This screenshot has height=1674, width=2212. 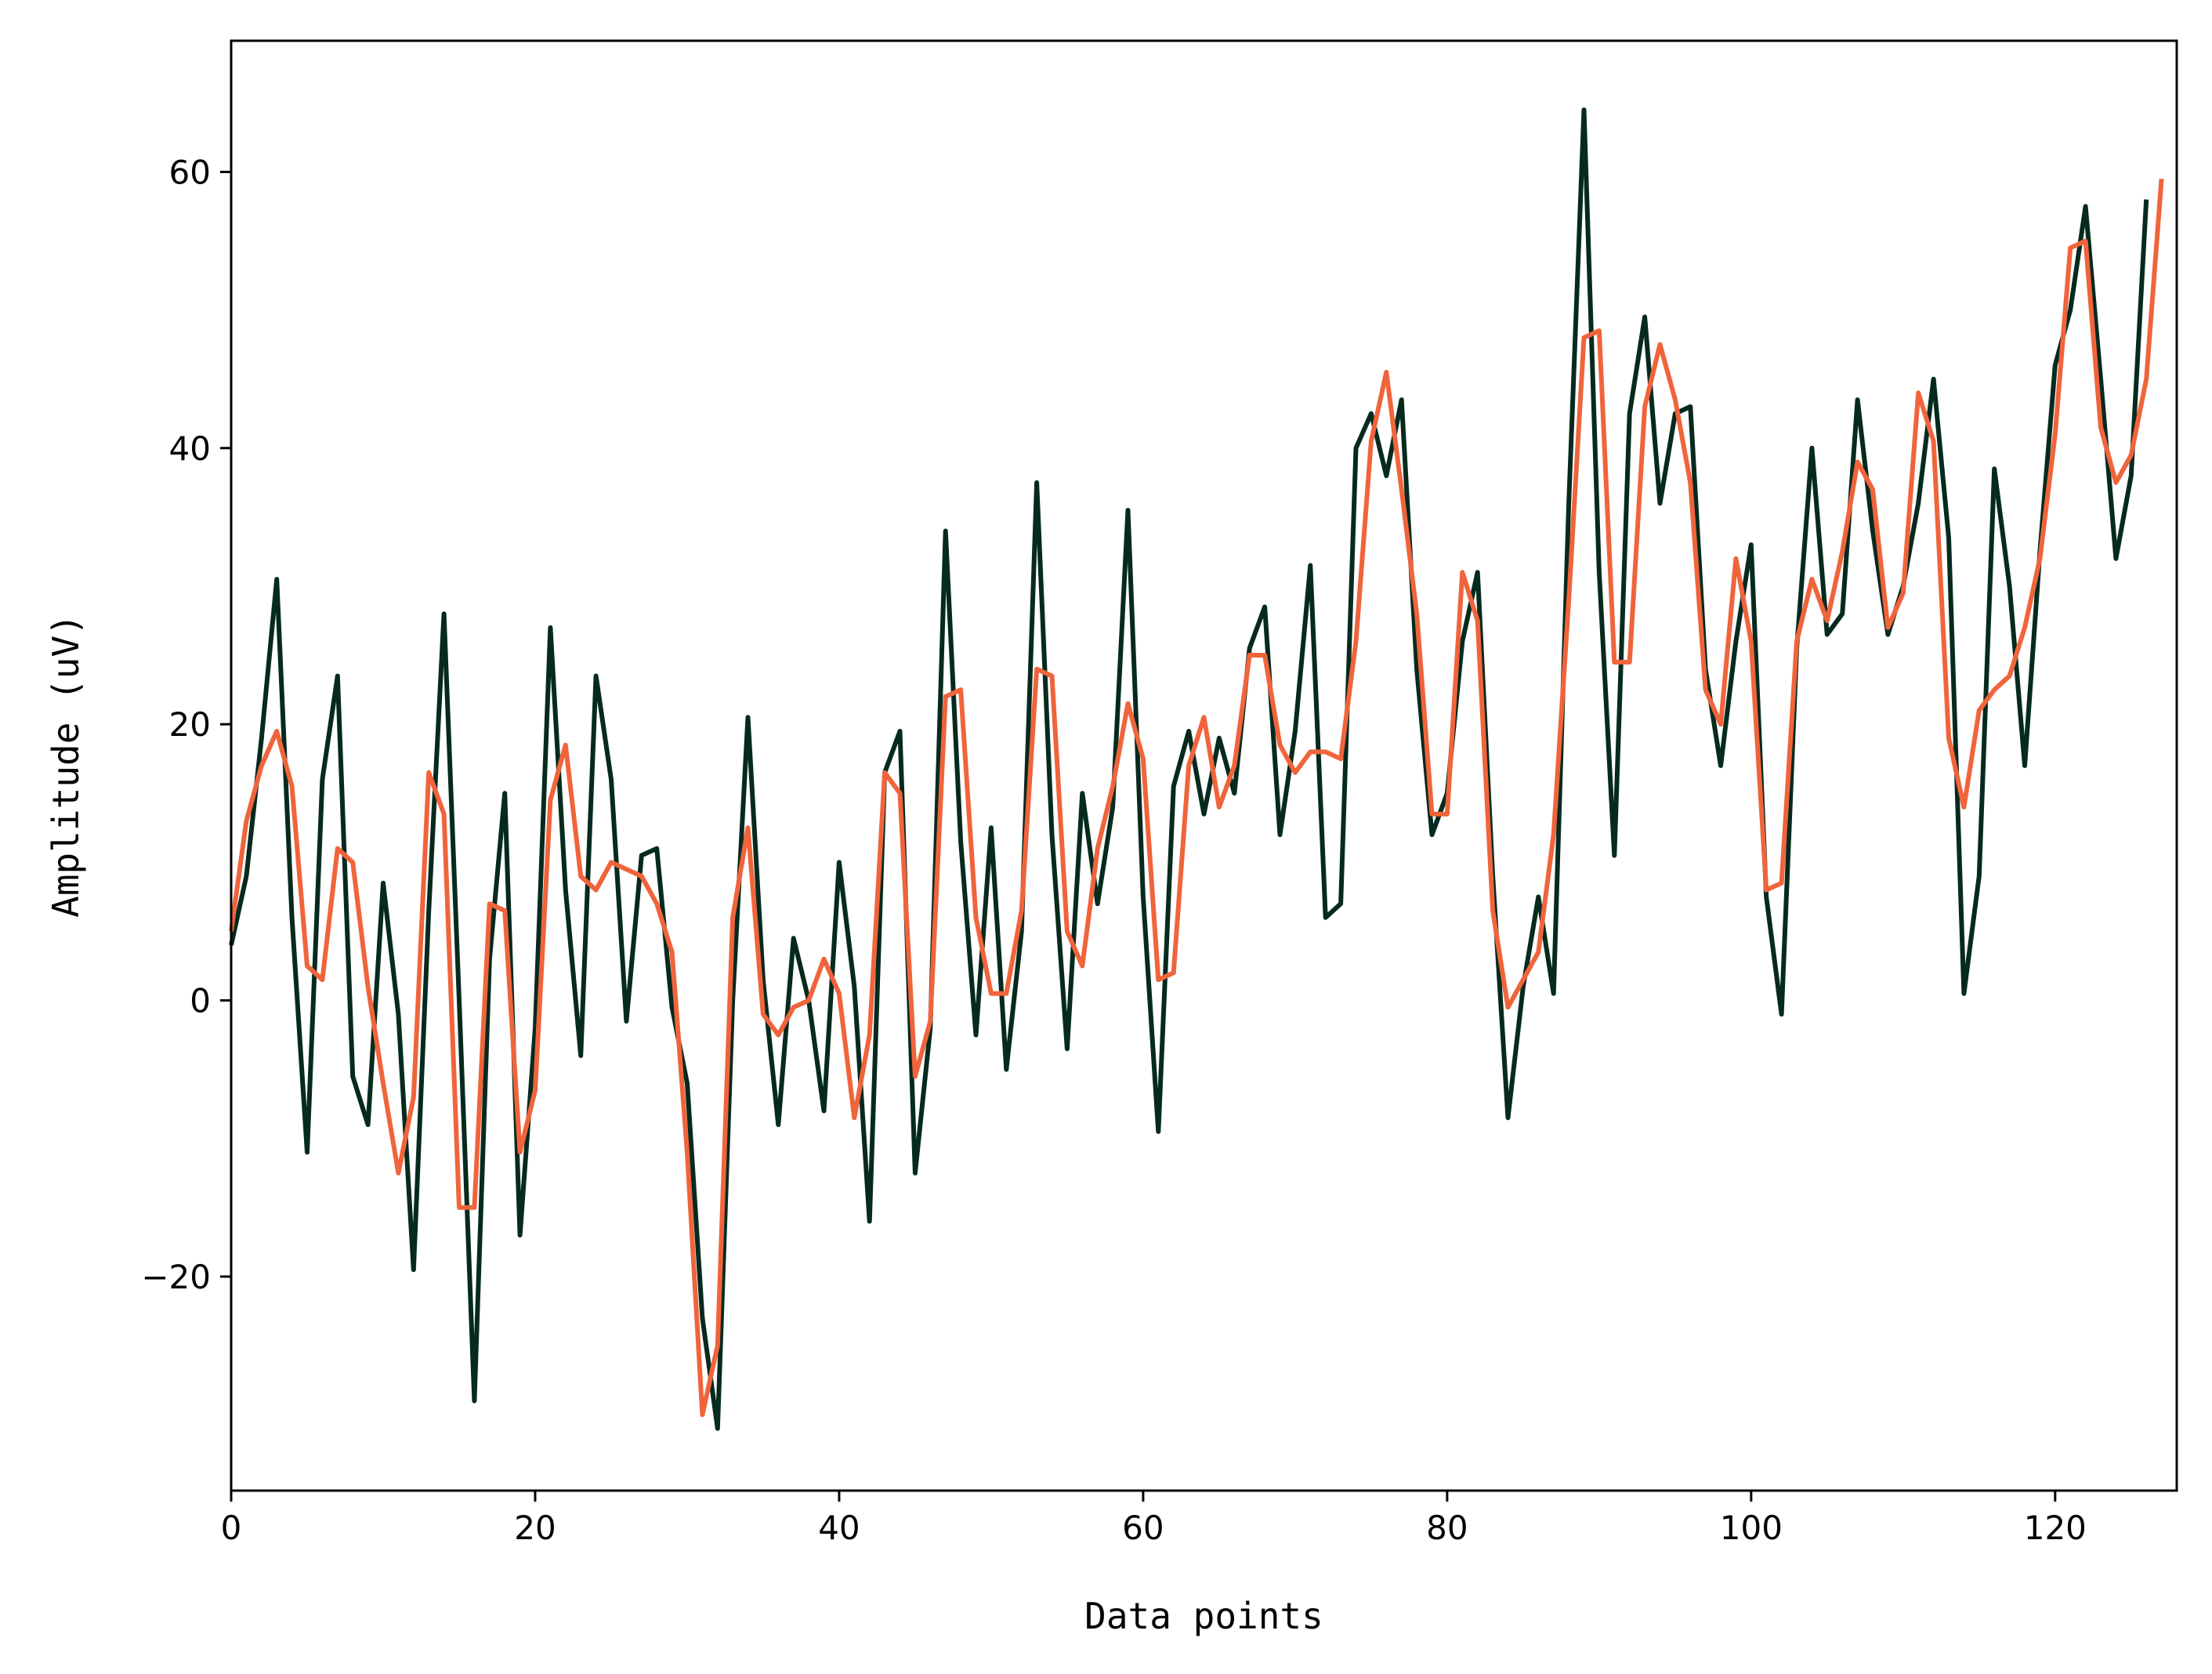 I want to click on x-tick-label: 120, so click(x=2055, y=1528).